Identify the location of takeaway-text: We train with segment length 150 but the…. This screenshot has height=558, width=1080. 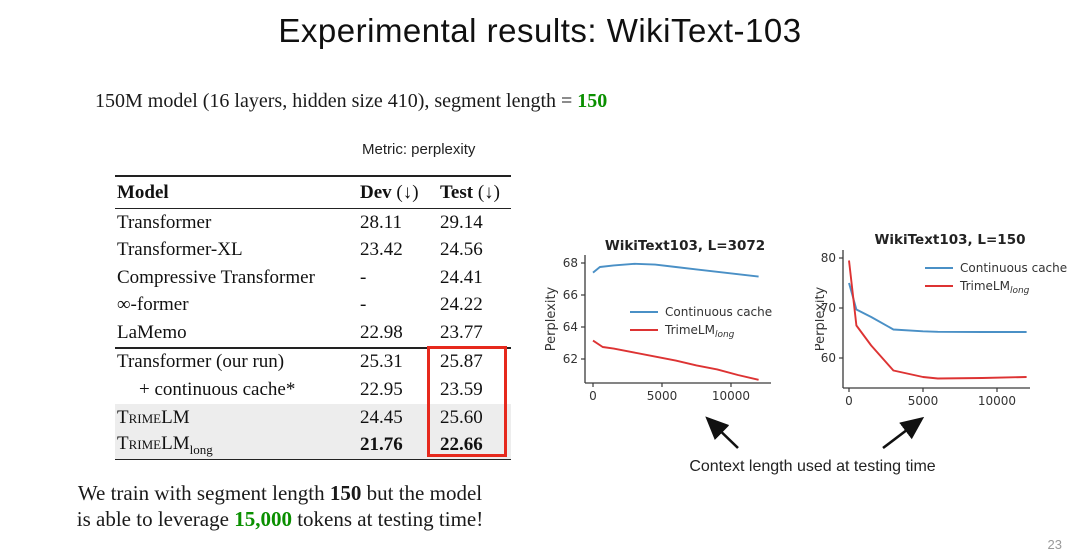
(280, 506).